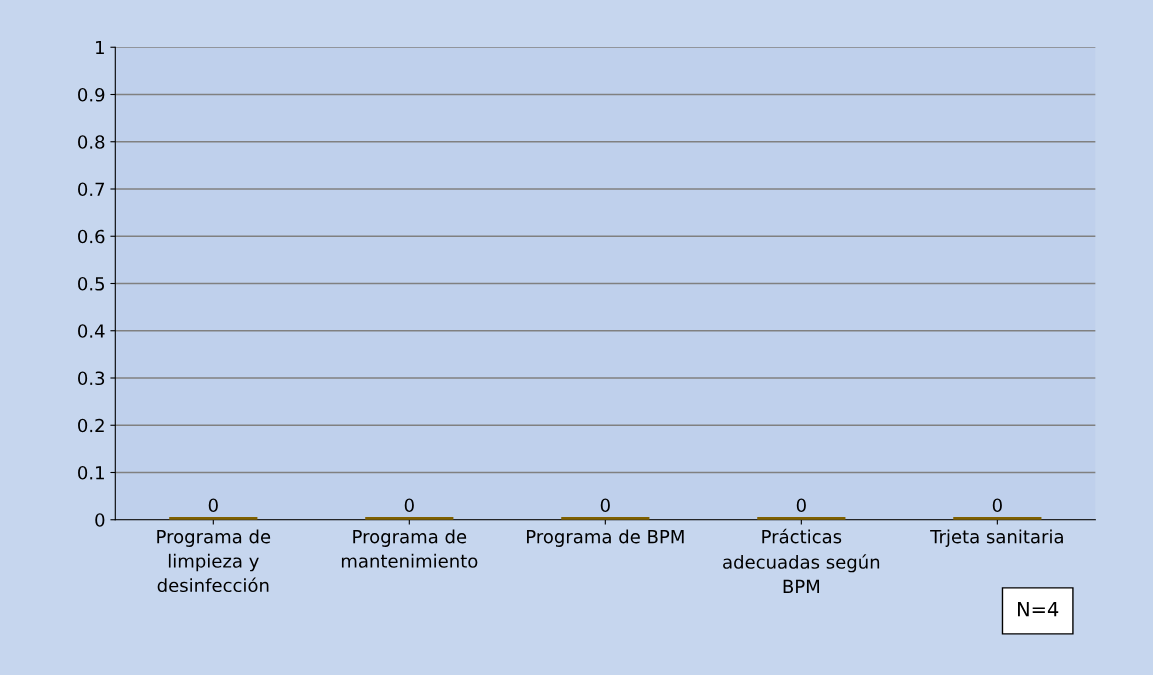 This screenshot has height=675, width=1153. What do you see at coordinates (91, 378) in the screenshot?
I see `y-tick-label: 0.3` at bounding box center [91, 378].